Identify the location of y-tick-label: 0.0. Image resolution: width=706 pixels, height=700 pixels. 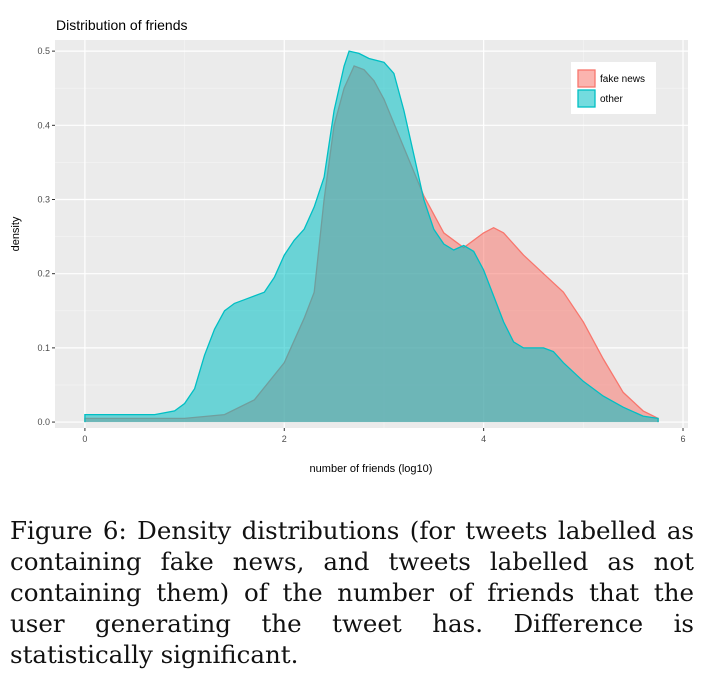
(43, 422).